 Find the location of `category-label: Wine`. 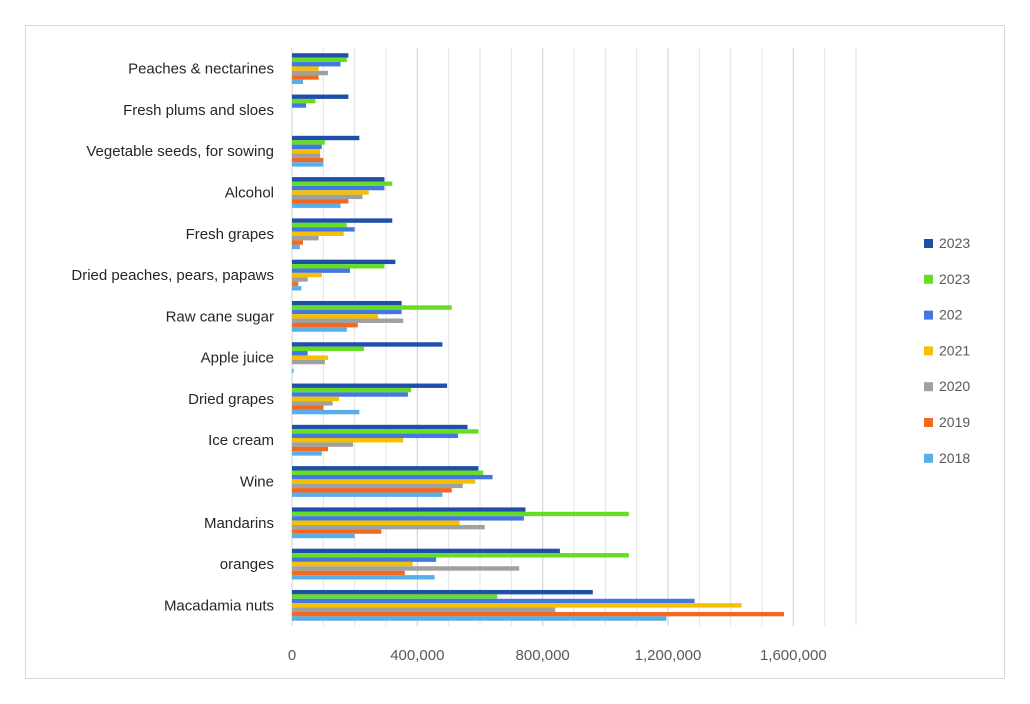

category-label: Wine is located at coordinates (257, 482).